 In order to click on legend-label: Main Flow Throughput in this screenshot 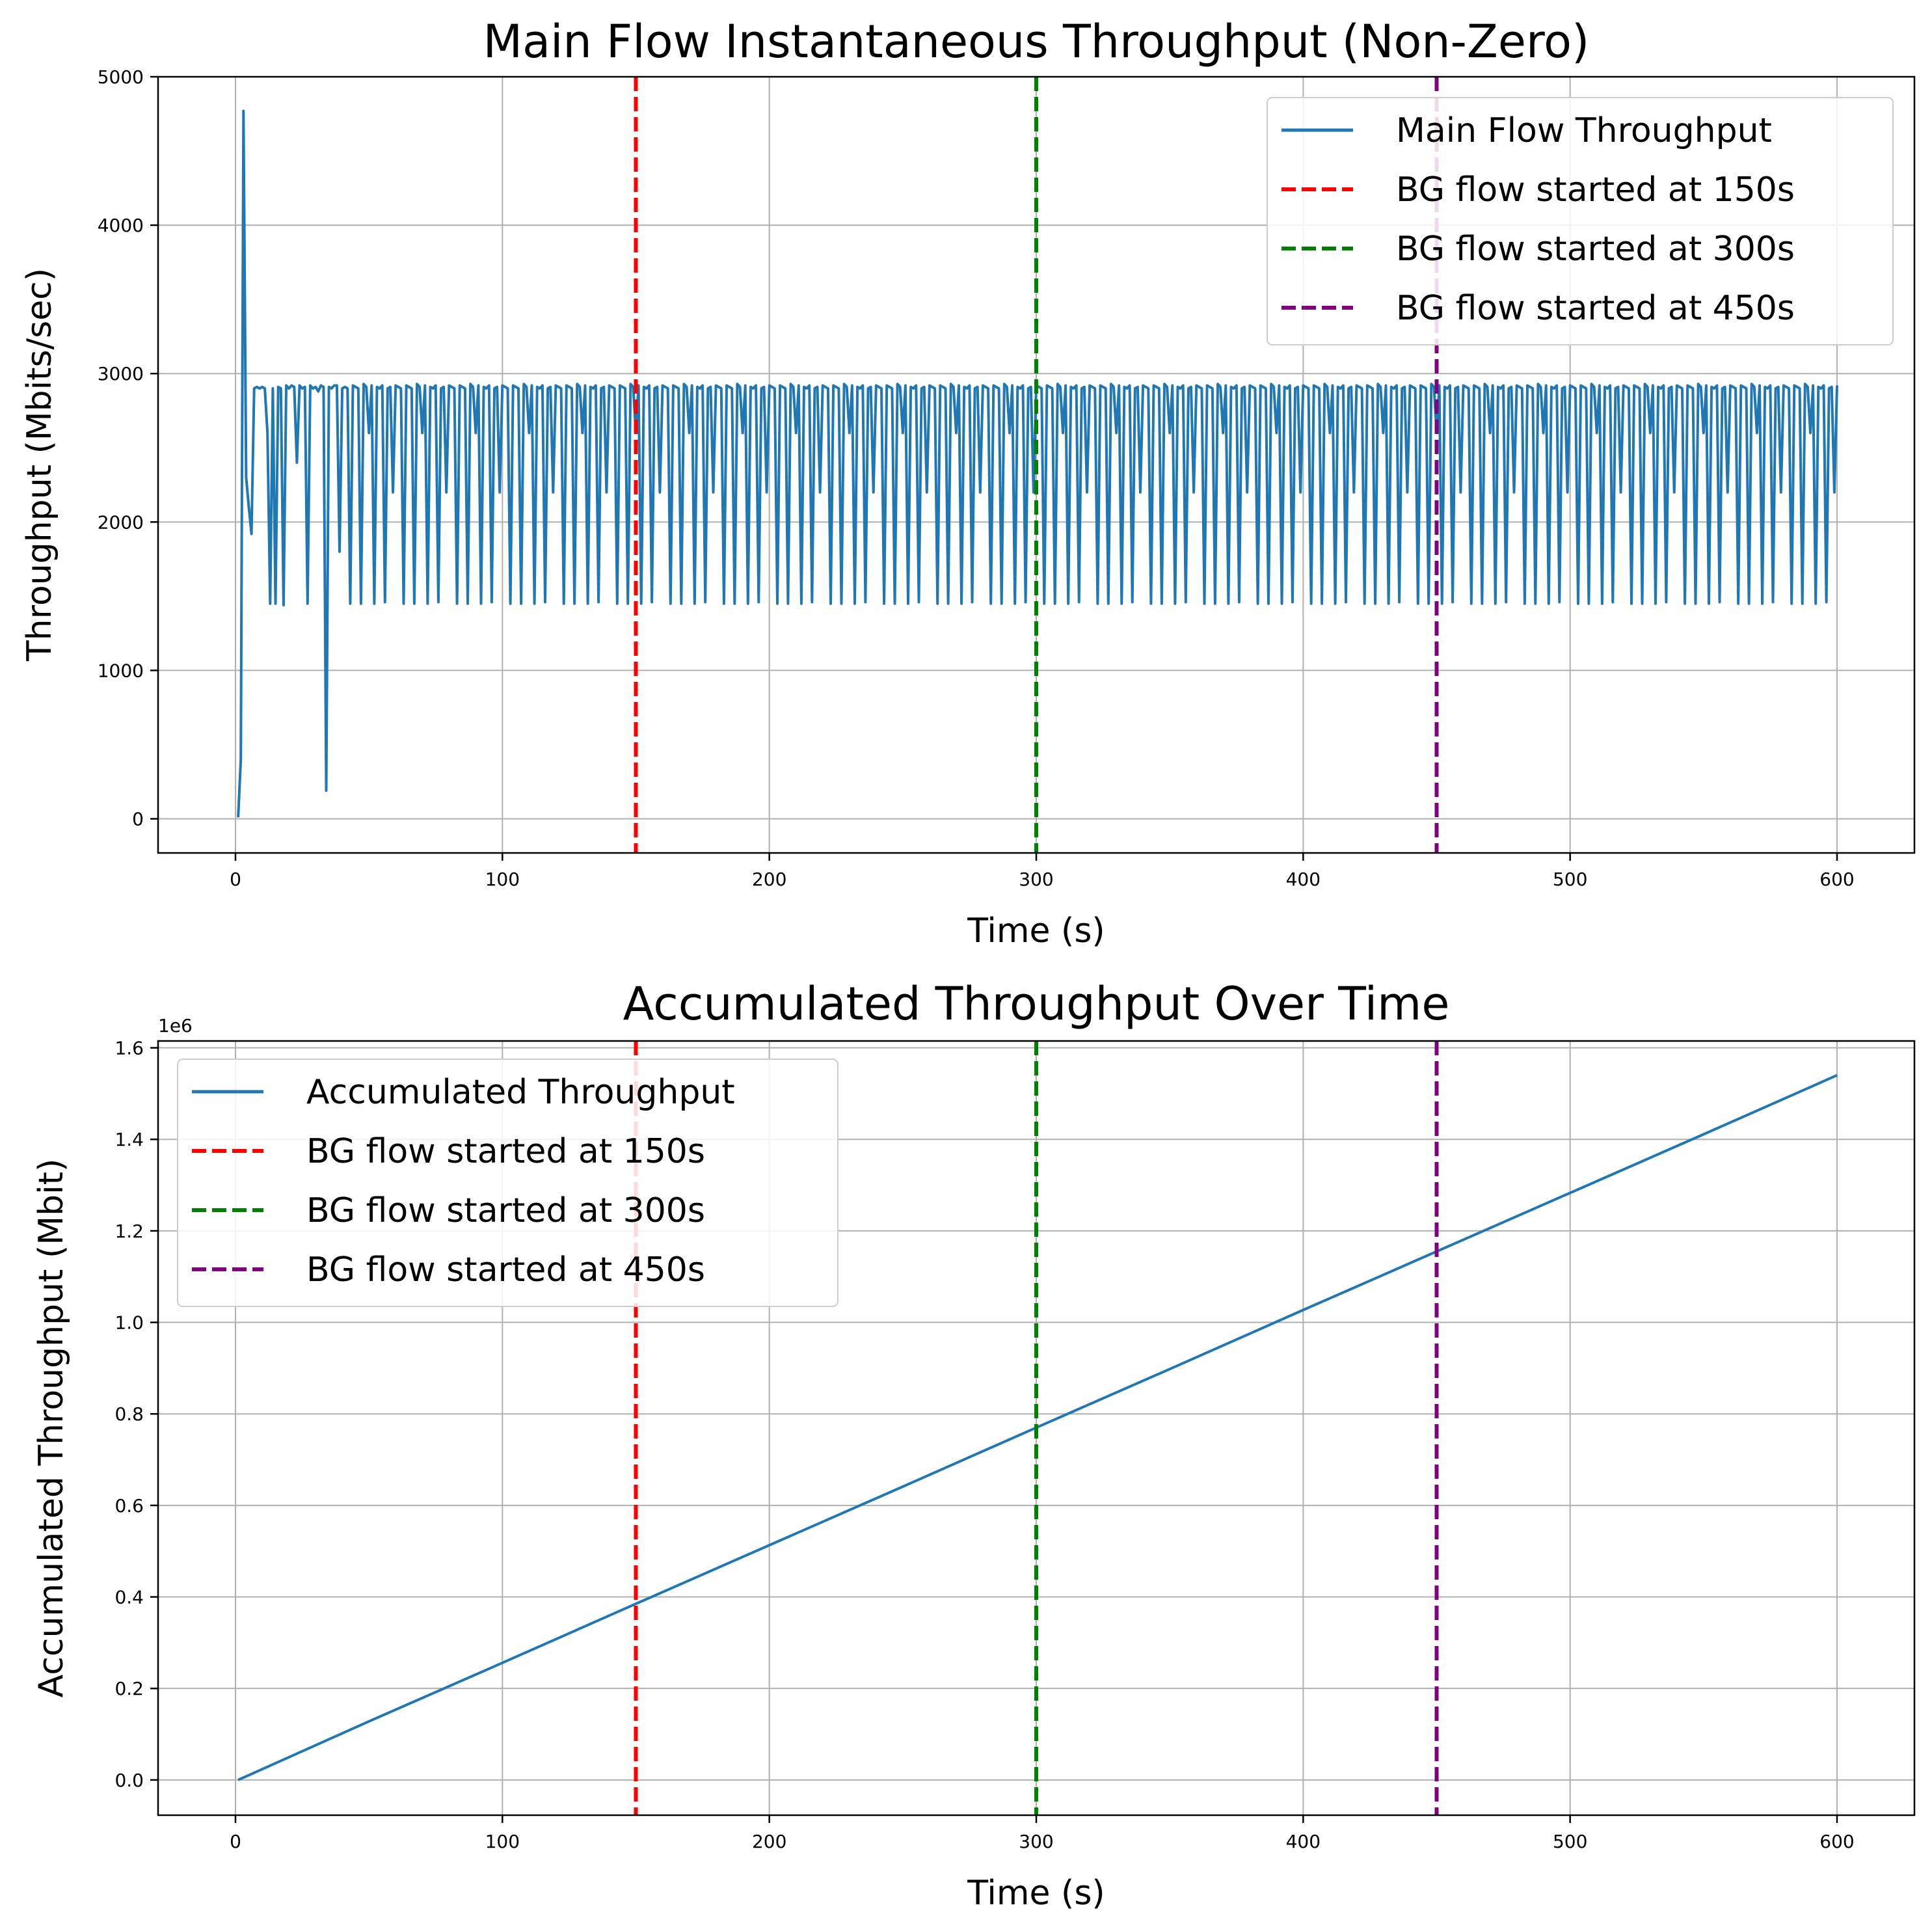, I will do `click(1584, 130)`.